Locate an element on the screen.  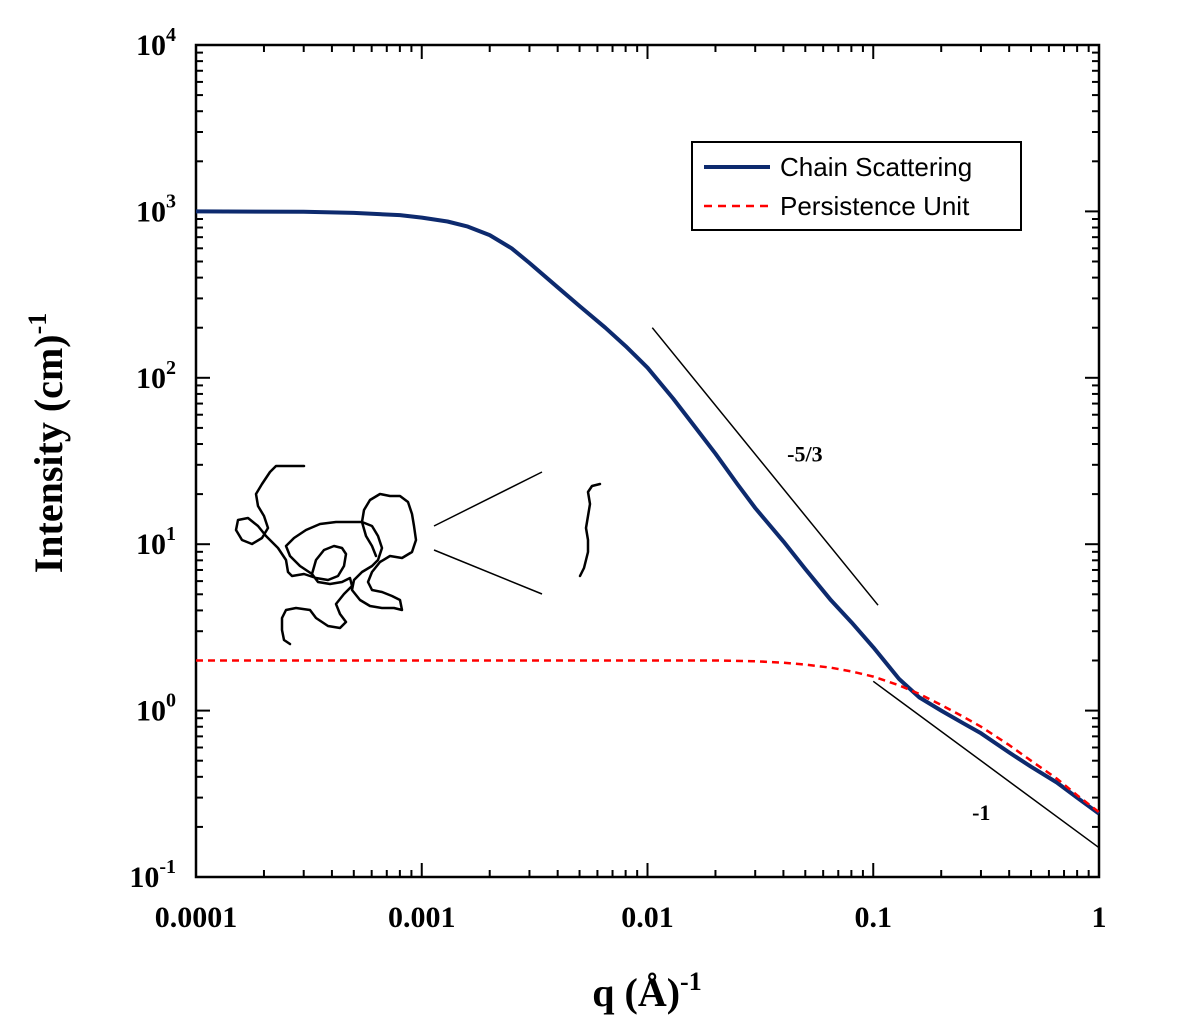
legend: Chain Scattering Persistence Unit is located at coordinates (856, 186).